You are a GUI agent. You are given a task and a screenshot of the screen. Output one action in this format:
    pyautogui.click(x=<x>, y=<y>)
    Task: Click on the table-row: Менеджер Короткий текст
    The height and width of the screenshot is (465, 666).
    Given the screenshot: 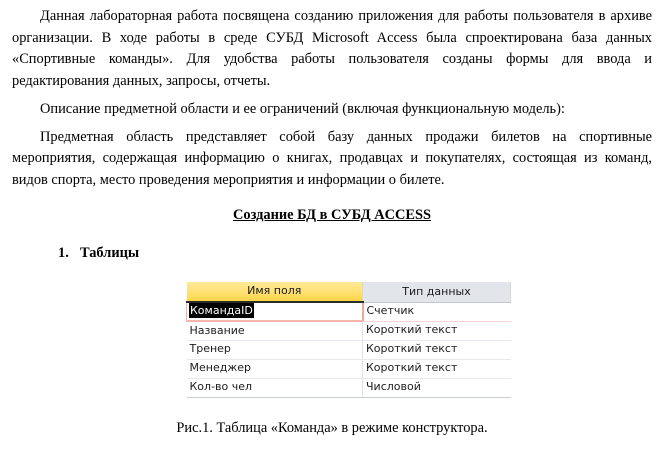 What is the action you would take?
    pyautogui.click(x=348, y=369)
    